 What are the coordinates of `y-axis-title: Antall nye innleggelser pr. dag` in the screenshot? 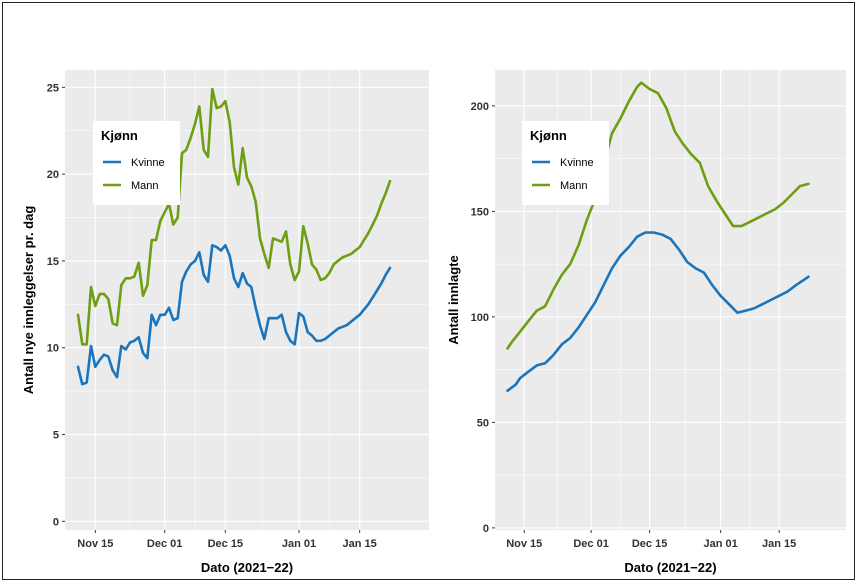 It's located at (28, 300).